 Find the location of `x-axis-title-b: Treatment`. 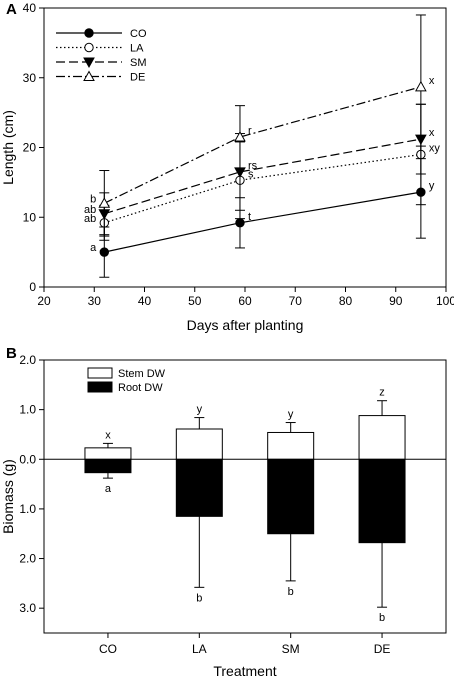

x-axis-title-b: Treatment is located at coordinates (244, 671).